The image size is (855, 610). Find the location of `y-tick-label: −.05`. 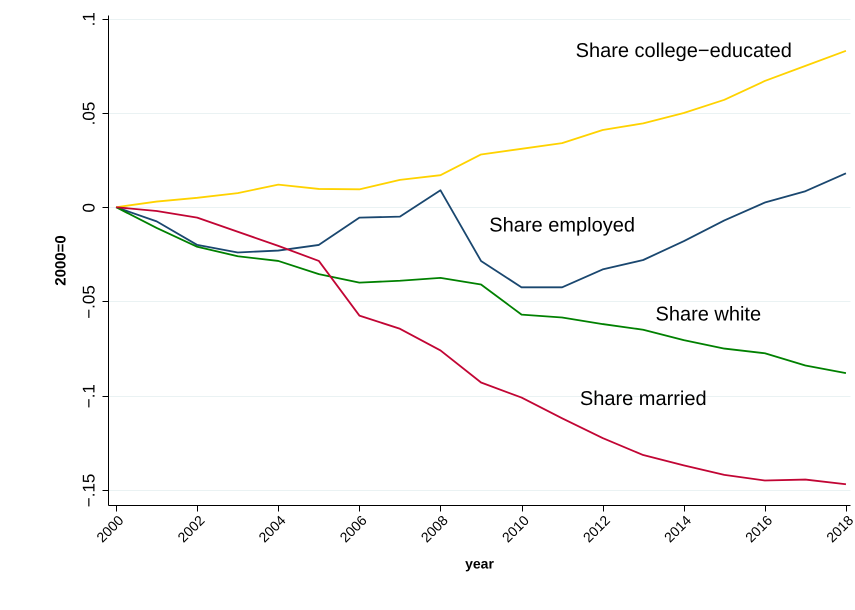

y-tick-label: −.05 is located at coordinates (89, 302).